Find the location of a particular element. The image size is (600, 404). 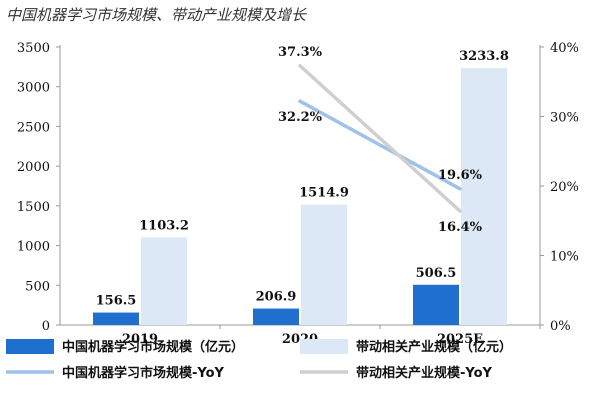

bar-data-label: 206.9 is located at coordinates (276, 297).